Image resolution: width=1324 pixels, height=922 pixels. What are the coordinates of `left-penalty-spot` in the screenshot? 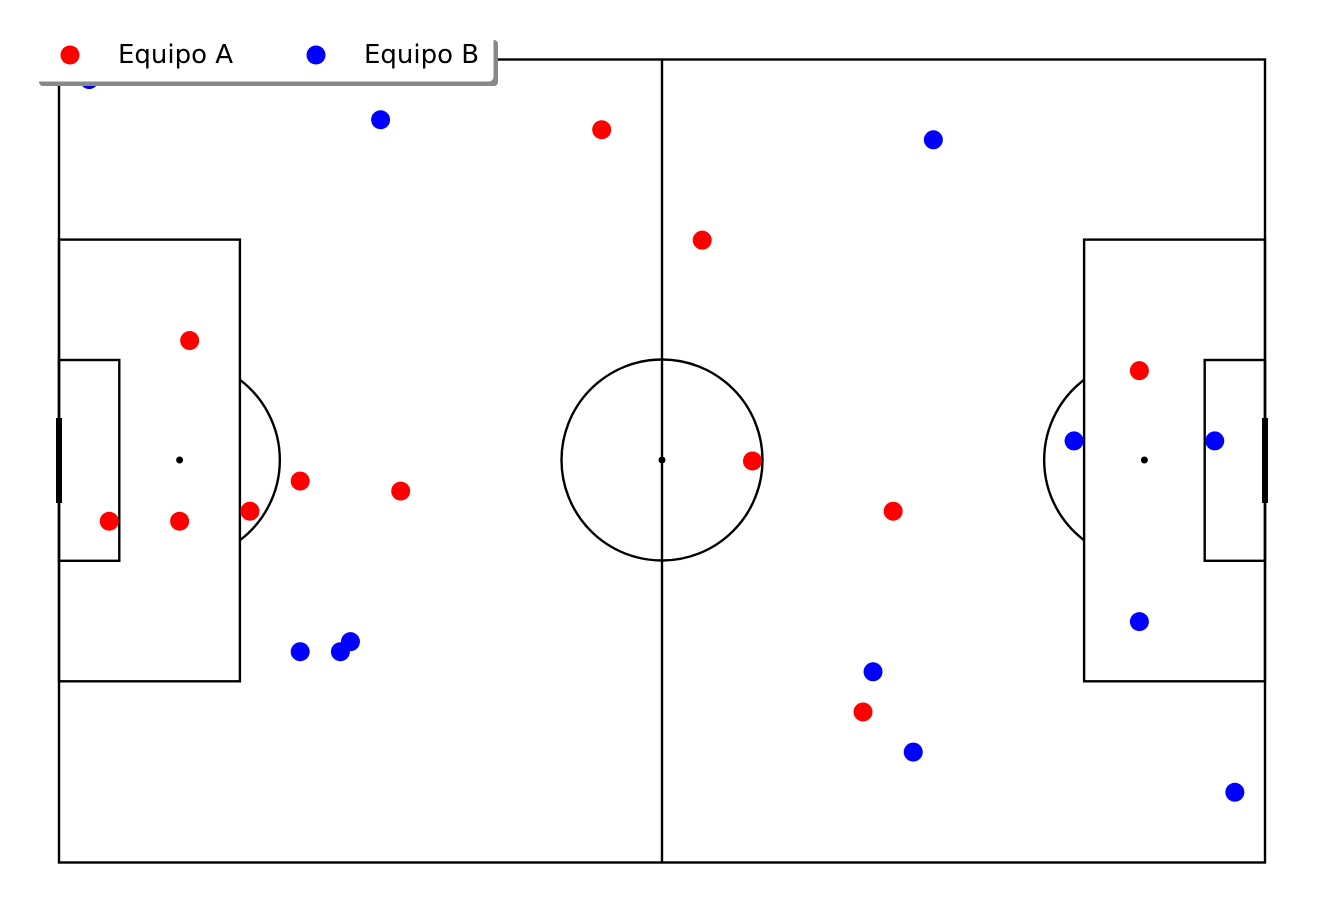 It's located at (180, 460).